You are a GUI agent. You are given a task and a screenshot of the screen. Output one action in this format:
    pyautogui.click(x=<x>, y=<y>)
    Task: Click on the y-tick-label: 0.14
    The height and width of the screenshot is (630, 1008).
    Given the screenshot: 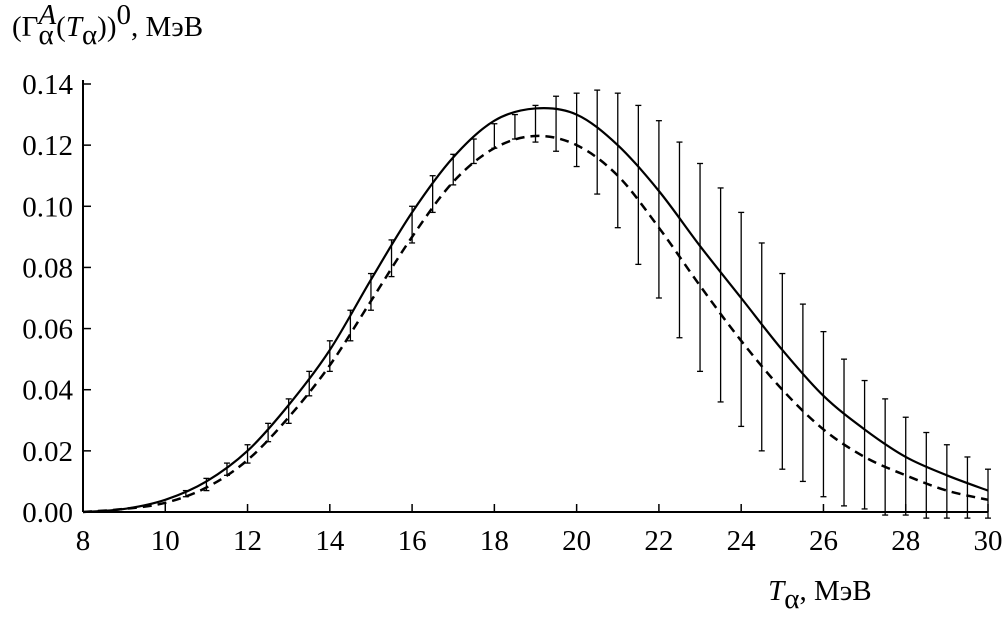 What is the action you would take?
    pyautogui.click(x=47, y=85)
    